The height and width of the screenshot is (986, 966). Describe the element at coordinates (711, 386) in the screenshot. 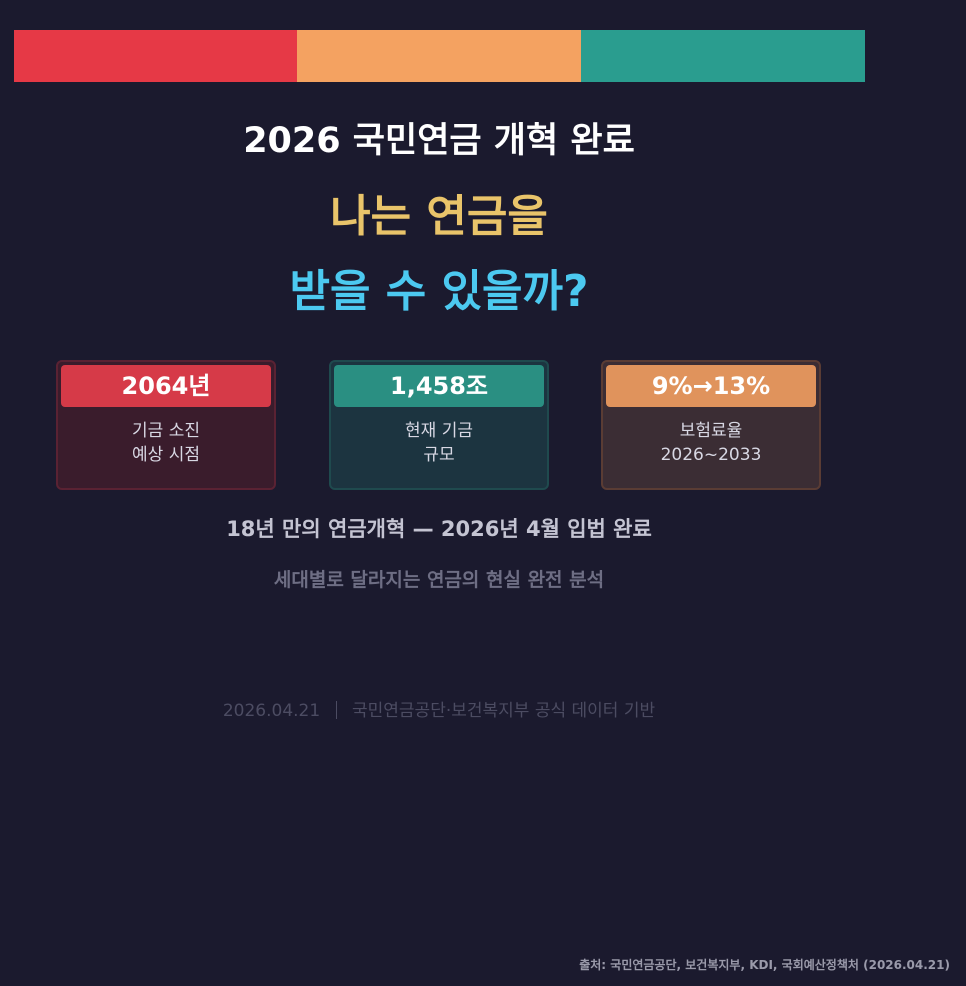

I see `card-value: 9%→13%` at that location.